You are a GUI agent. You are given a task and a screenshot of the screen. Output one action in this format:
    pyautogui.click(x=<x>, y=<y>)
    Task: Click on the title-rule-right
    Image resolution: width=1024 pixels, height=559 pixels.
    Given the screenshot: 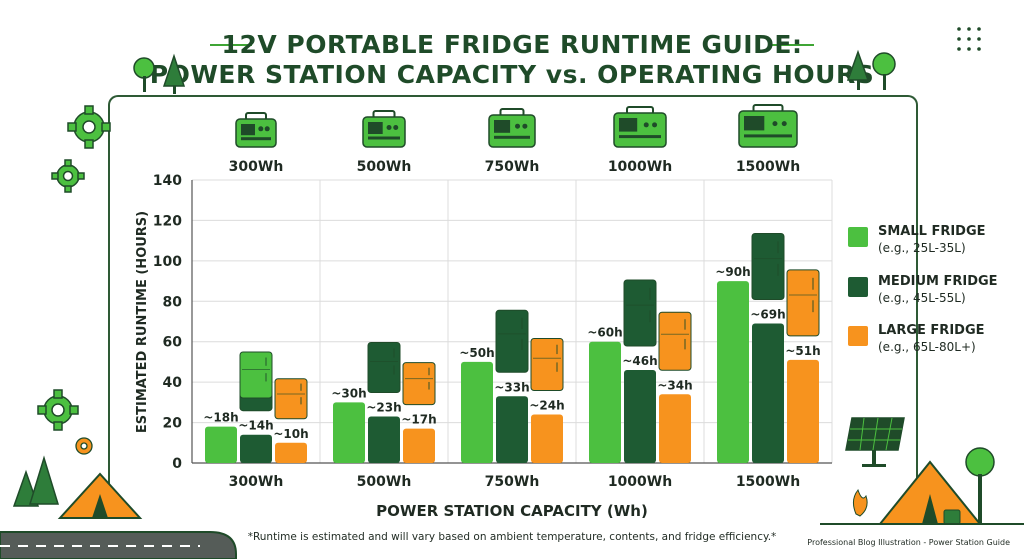 What is the action you would take?
    pyautogui.click(x=793, y=45)
    